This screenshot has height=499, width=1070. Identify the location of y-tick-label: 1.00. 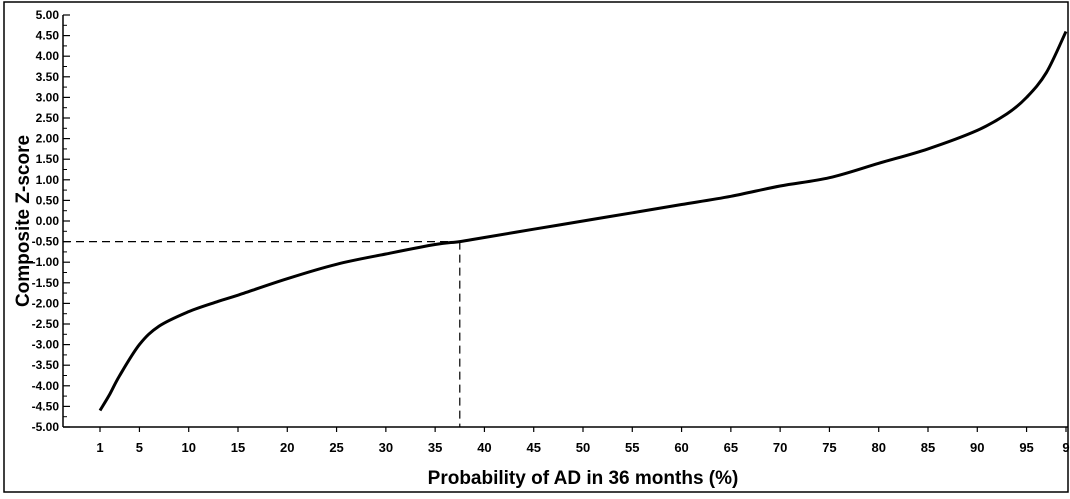
(48, 180).